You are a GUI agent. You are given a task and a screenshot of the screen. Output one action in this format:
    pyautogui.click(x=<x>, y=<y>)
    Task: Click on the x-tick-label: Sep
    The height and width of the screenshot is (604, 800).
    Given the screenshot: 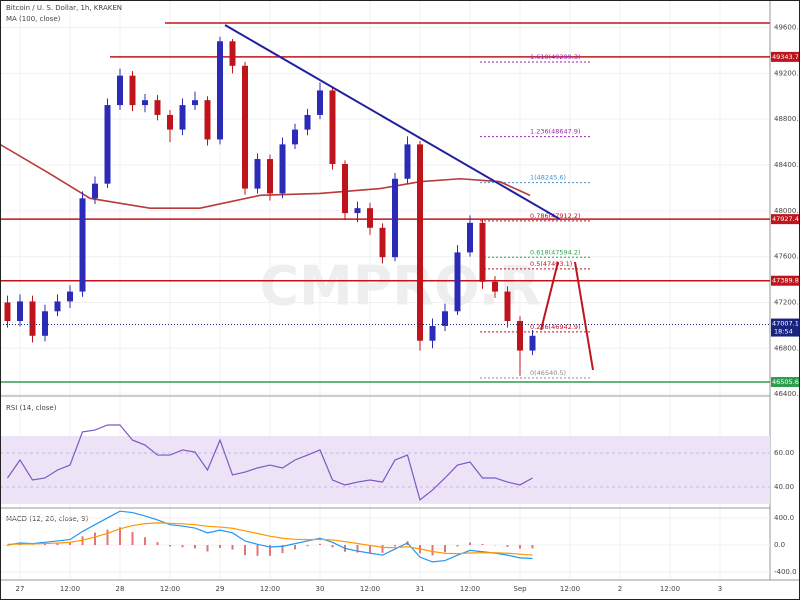 What is the action you would take?
    pyautogui.click(x=520, y=589)
    